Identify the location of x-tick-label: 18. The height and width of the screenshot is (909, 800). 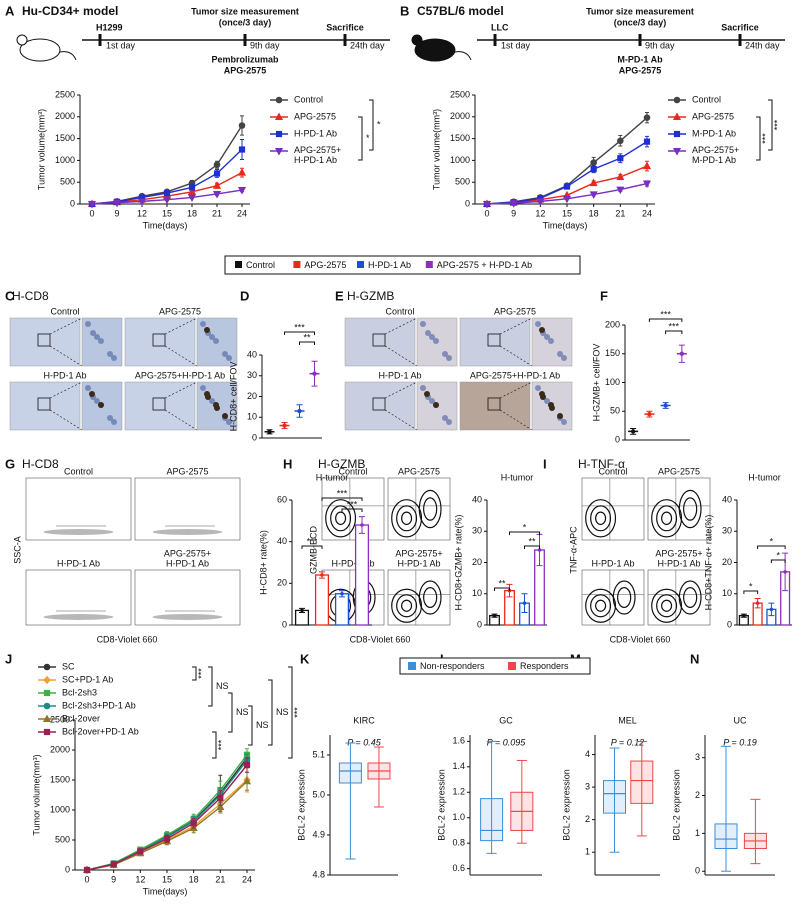
(194, 879).